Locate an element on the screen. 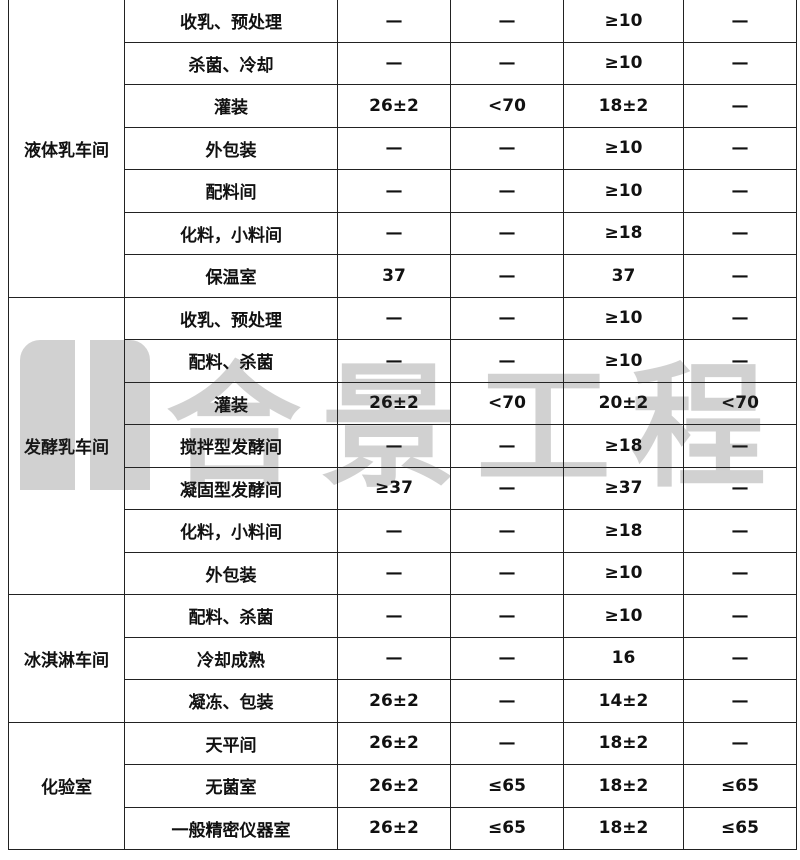 This screenshot has width=800, height=860. room-name-cell: 凝冻、包装 is located at coordinates (231, 701).